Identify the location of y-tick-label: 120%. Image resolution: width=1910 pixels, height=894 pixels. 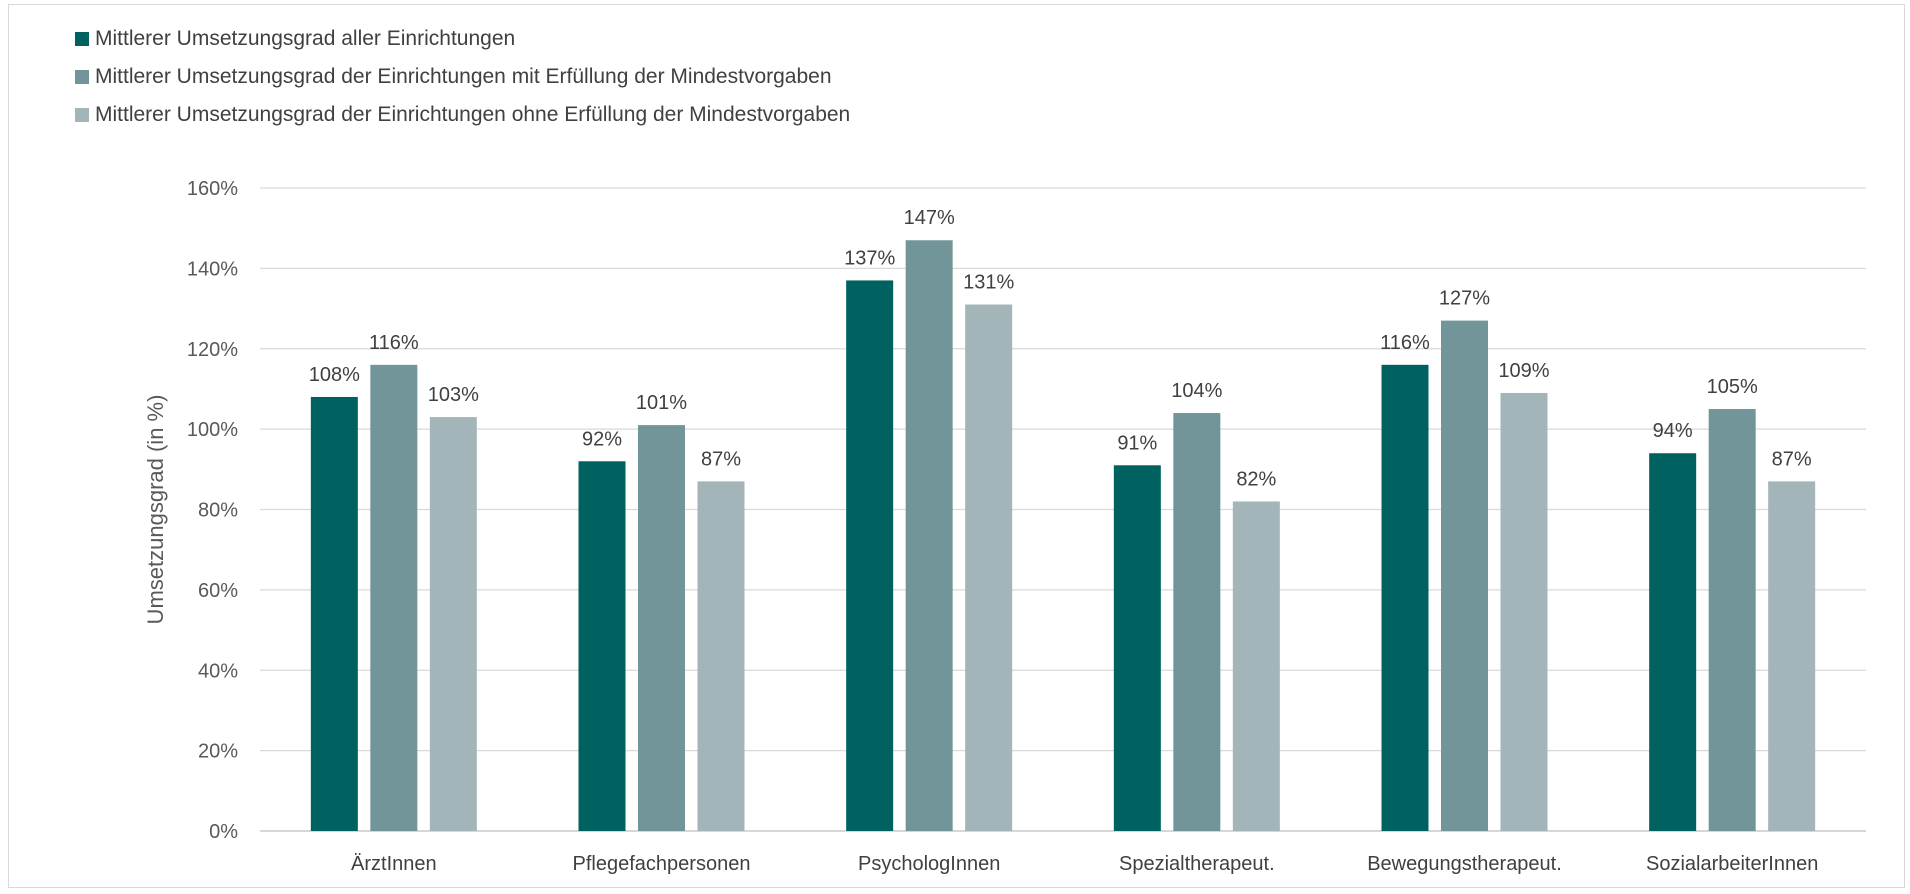
(212, 350).